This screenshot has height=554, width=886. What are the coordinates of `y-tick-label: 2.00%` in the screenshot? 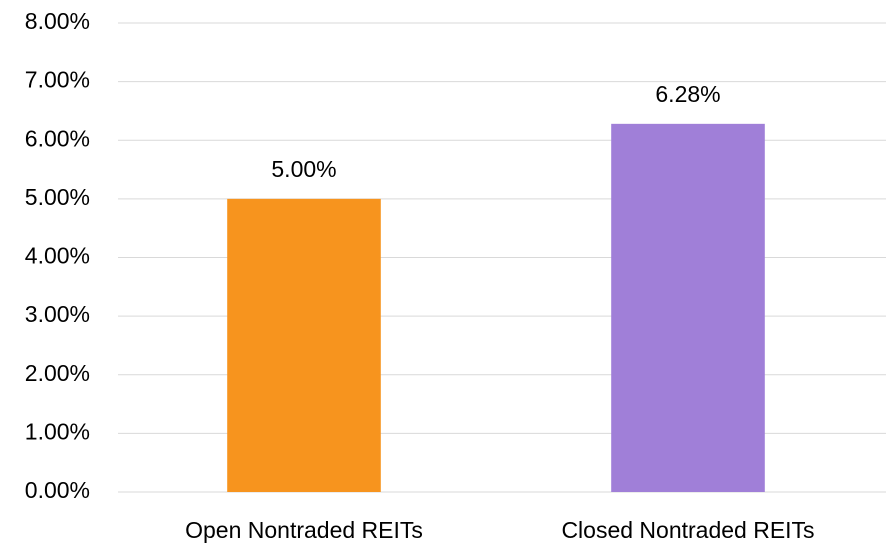 It's located at (57, 373).